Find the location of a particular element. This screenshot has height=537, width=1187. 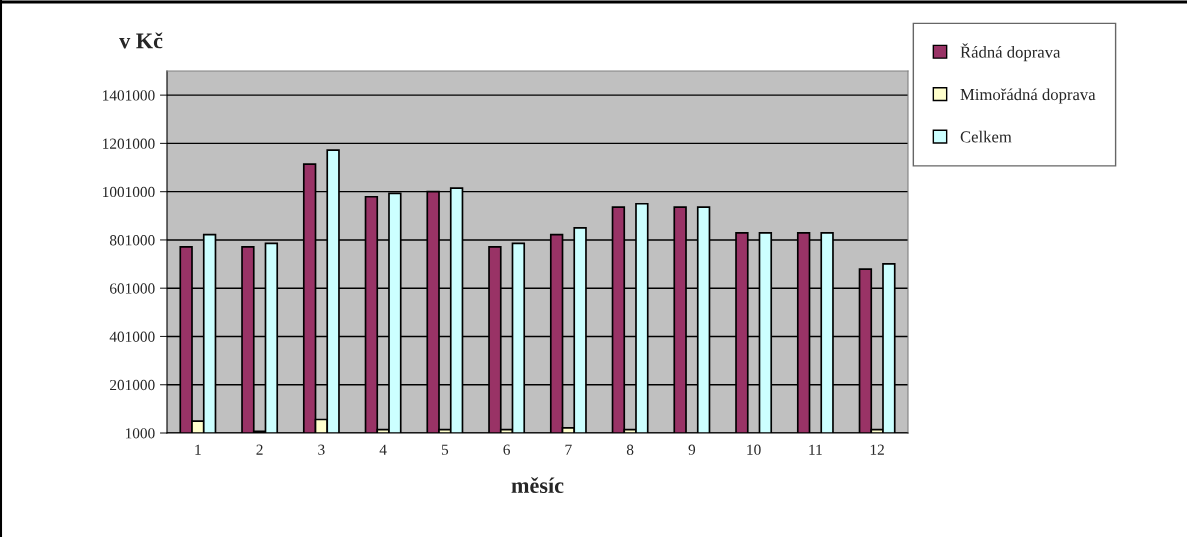

x-tick-label: 5 is located at coordinates (445, 449).